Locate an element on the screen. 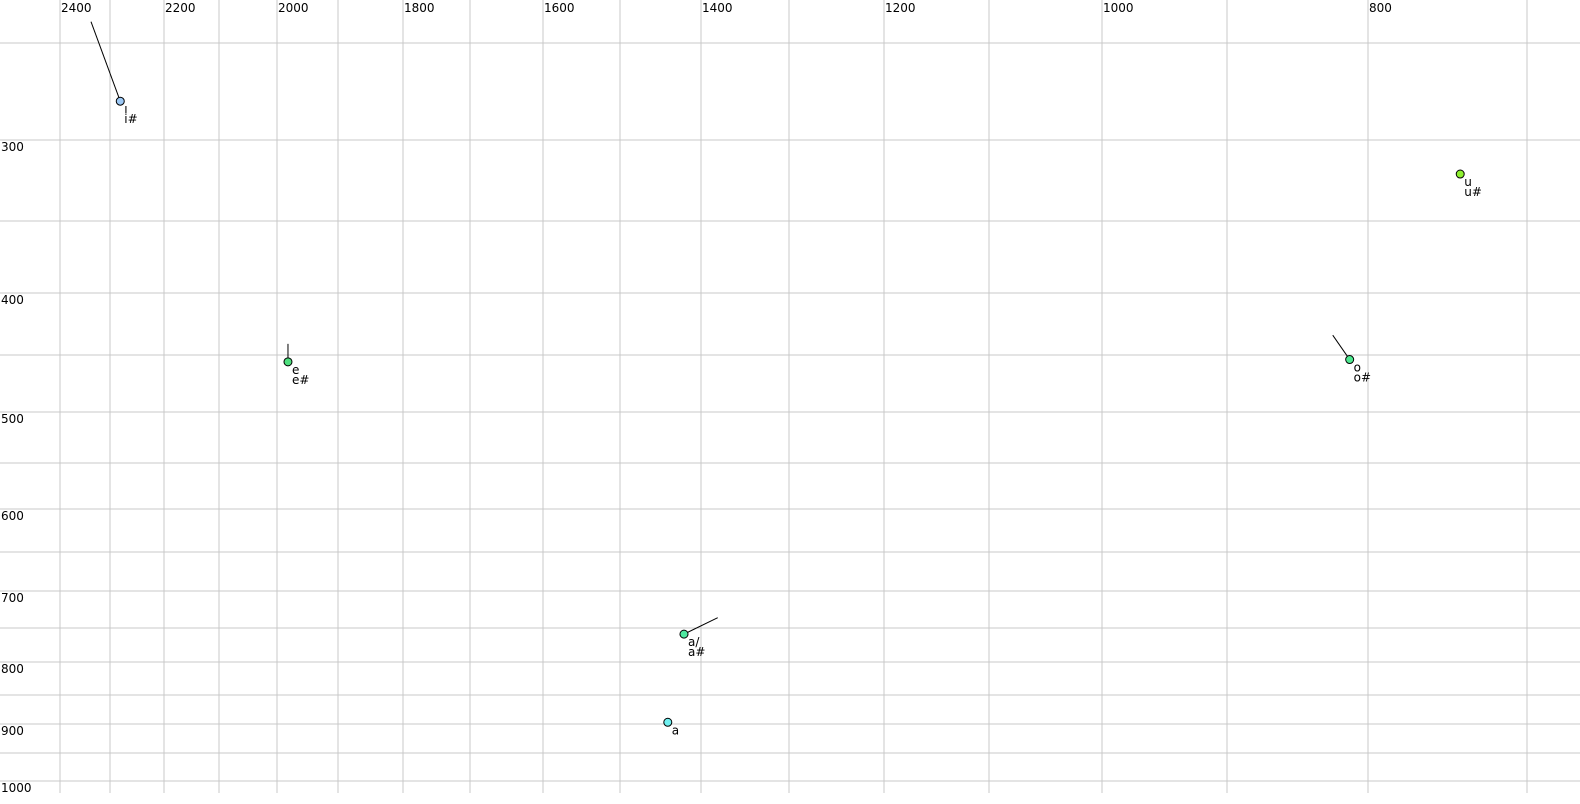 The image size is (1580, 804). x-tick-label: 2400 is located at coordinates (76, 8).